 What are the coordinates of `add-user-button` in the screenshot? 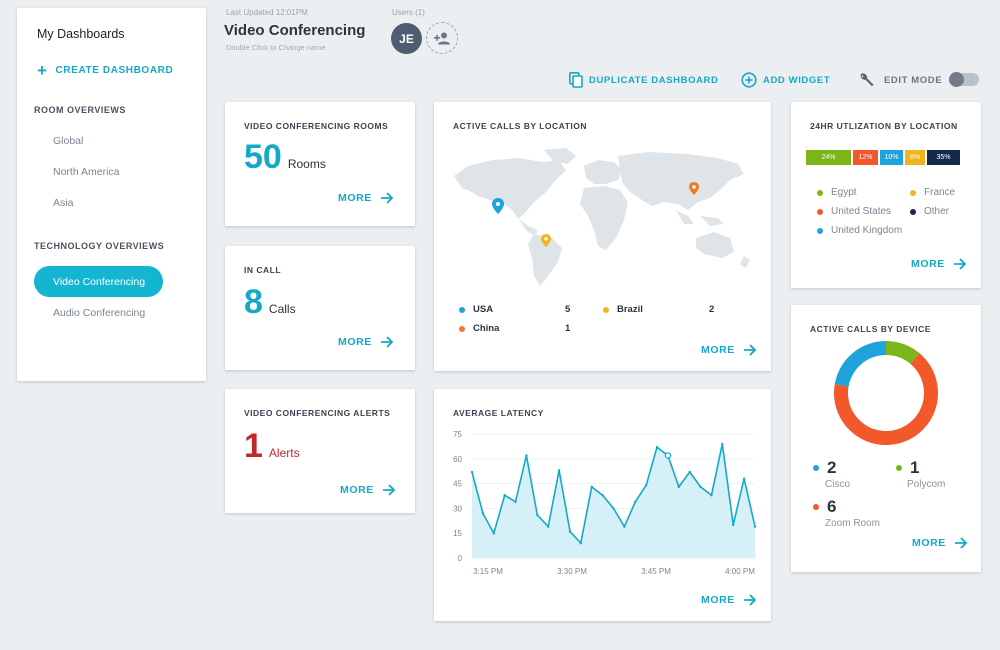 It's located at (442, 38).